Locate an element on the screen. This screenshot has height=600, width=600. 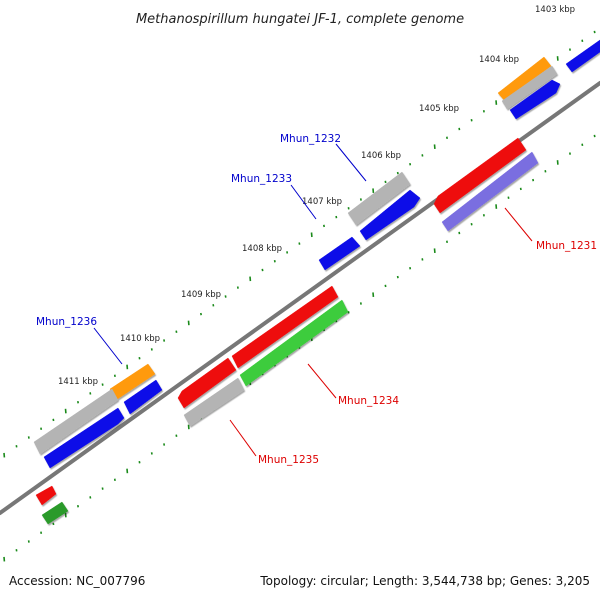
gene-feature-orange is located at coordinates (524, 78).